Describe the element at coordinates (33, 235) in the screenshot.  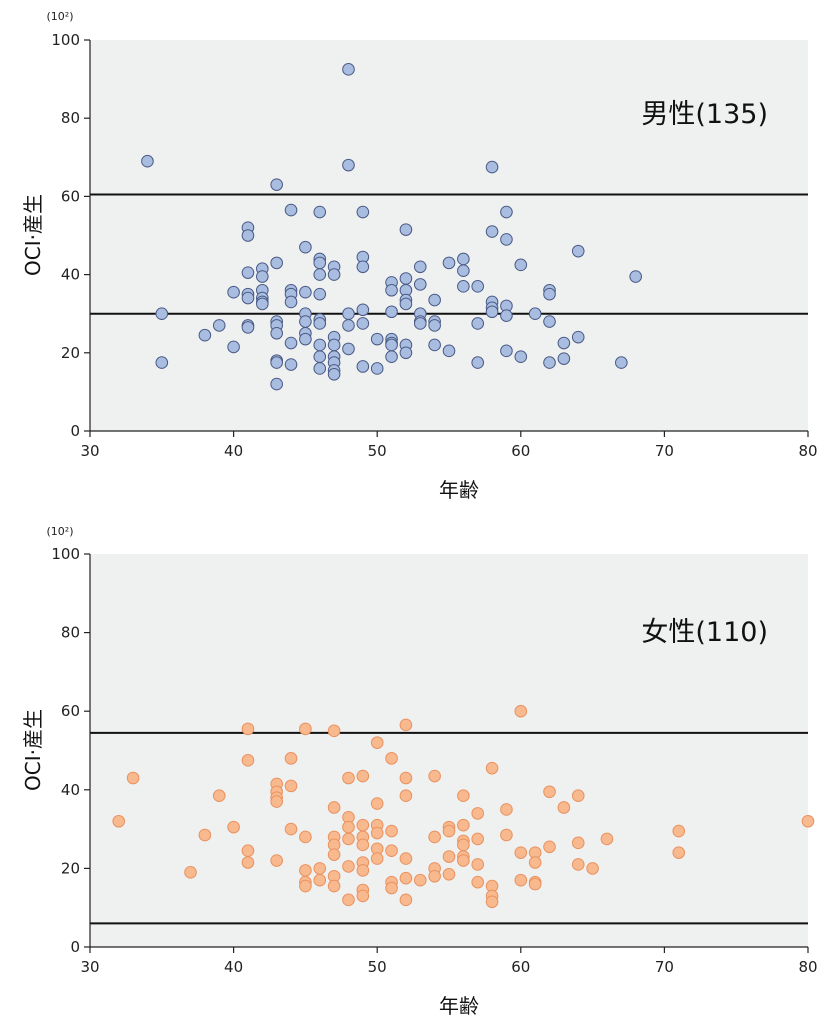
I see `y-axis-title: OCI·産生` at that location.